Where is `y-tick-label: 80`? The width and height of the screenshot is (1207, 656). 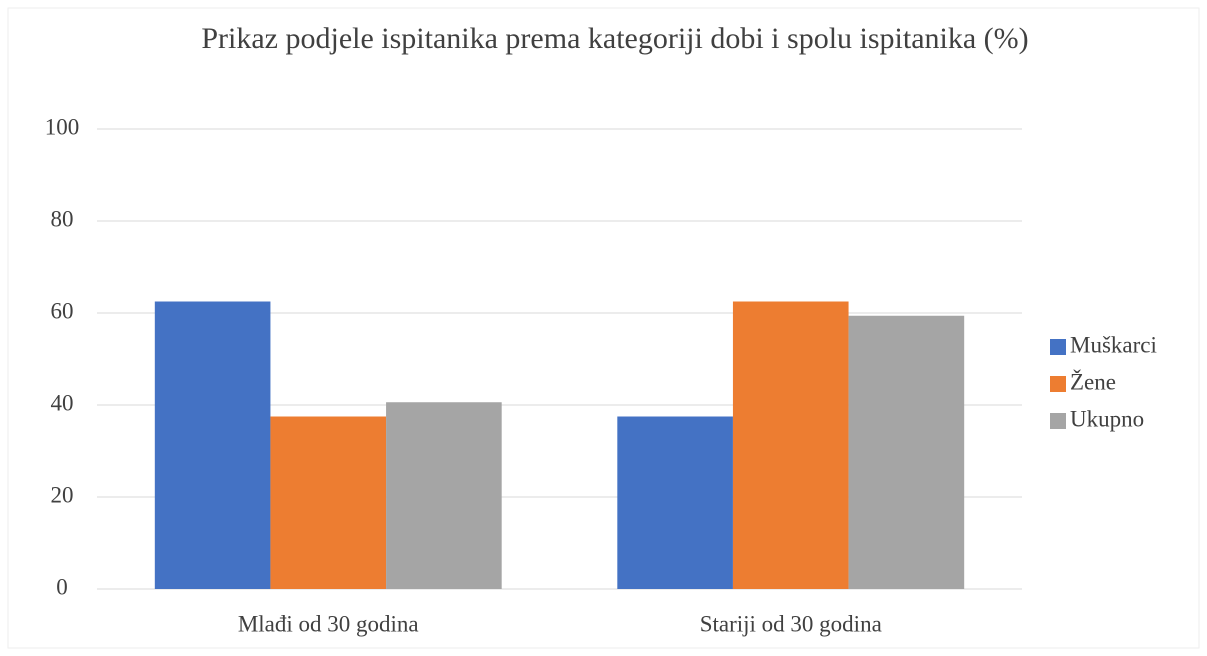 y-tick-label: 80 is located at coordinates (62, 218).